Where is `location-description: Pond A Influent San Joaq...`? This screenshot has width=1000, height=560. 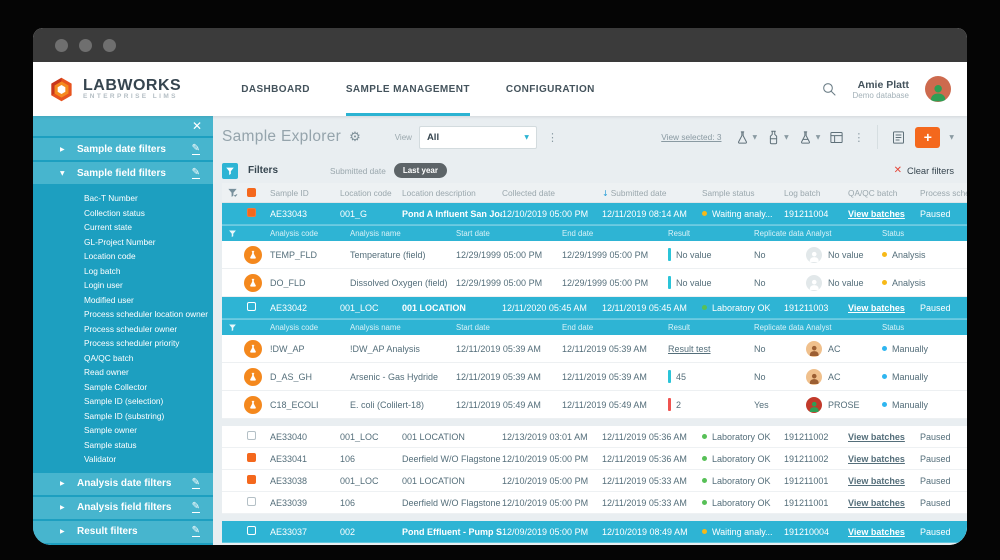
location-description: Pond A Influent San Joaq... is located at coordinates (452, 213).